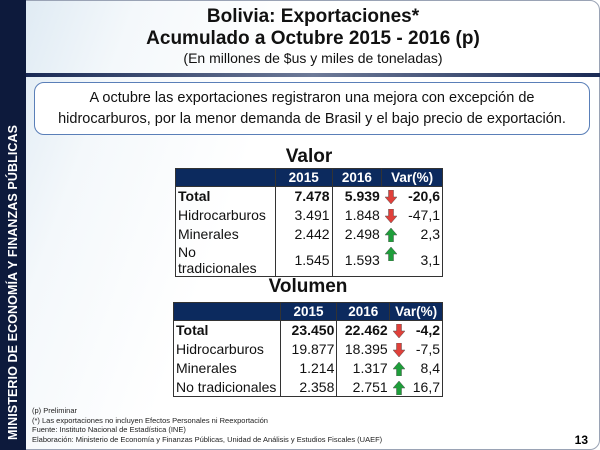  I want to click on value-2016: 2.751, so click(363, 387).